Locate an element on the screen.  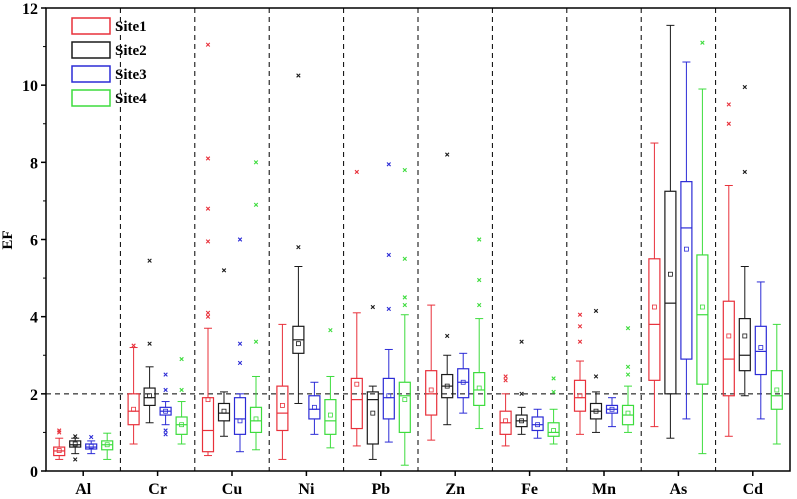
legend-label-site4: Site4 is located at coordinates (131, 99).